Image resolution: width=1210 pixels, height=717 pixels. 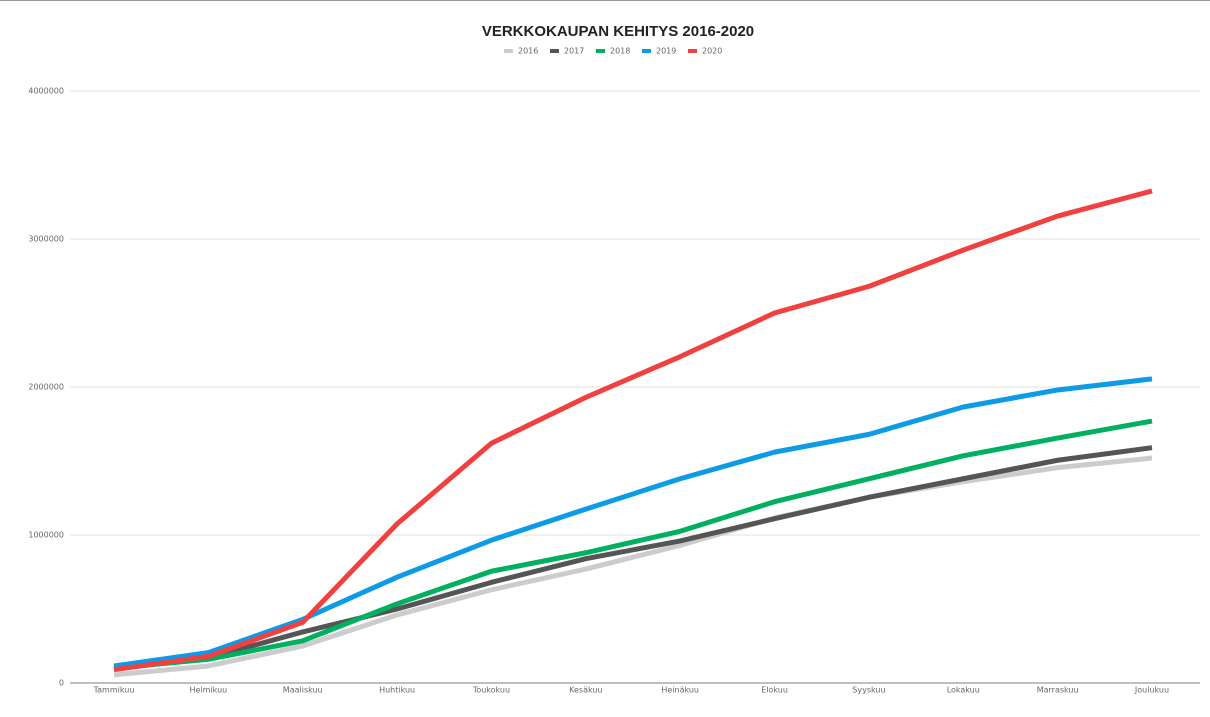 What do you see at coordinates (209, 690) in the screenshot?
I see `x-tick-label: Helmikuu` at bounding box center [209, 690].